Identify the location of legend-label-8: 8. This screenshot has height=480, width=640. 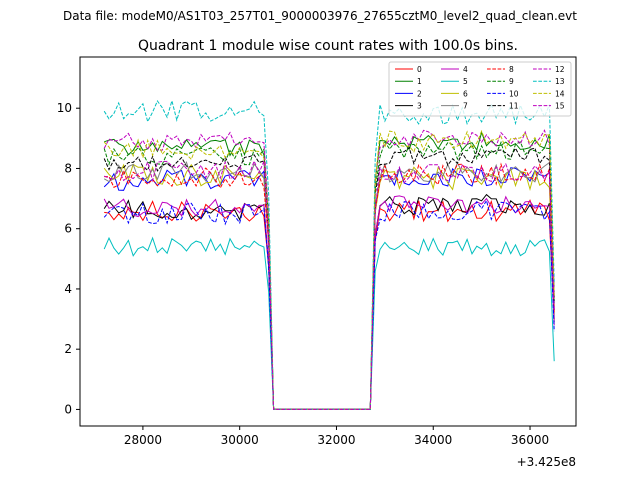
(511, 69).